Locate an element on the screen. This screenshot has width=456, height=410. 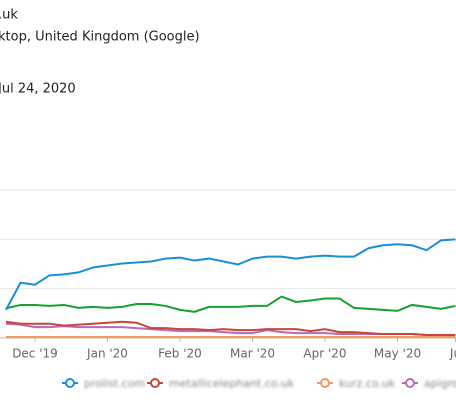
x-tick-label: Mar '20 is located at coordinates (252, 354).